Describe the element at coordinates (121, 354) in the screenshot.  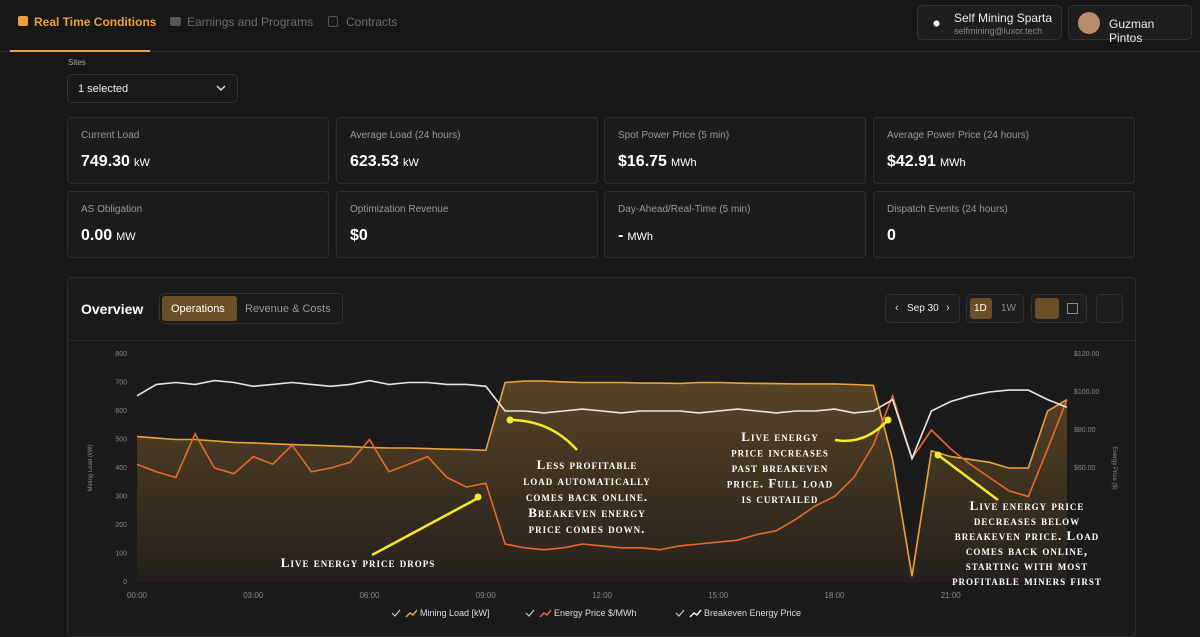
I see `y-tick-label: 800` at that location.